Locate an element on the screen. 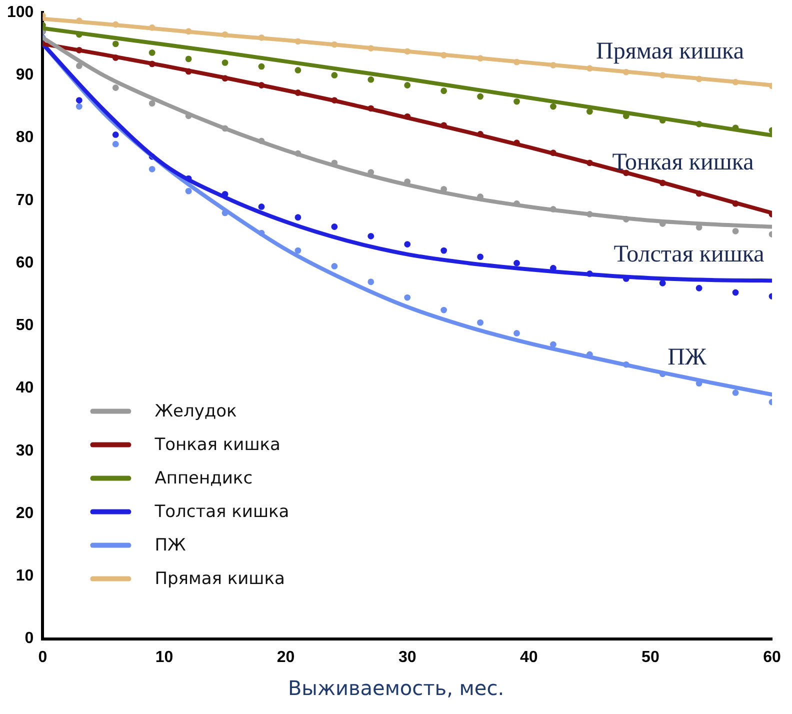 The image size is (792, 714). legend-label: Толстая кишка is located at coordinates (222, 512).